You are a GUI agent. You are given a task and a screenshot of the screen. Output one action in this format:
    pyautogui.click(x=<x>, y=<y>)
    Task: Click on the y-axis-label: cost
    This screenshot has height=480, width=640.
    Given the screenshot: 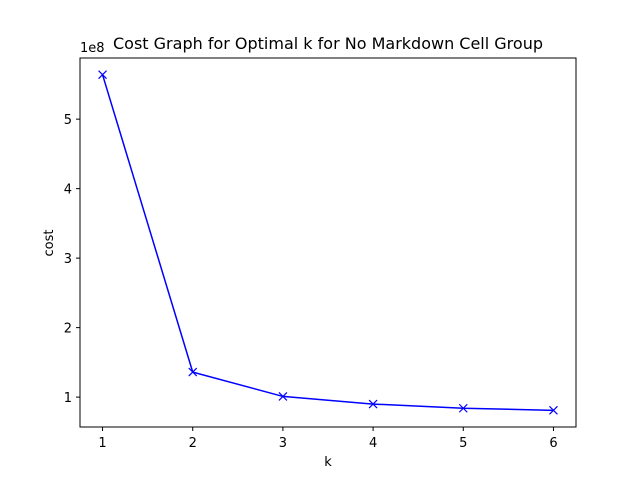 What is the action you would take?
    pyautogui.click(x=49, y=243)
    